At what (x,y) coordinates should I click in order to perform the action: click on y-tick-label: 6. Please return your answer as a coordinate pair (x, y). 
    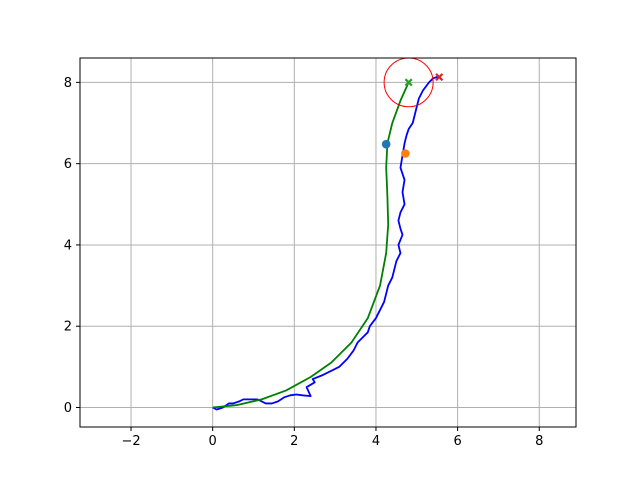
    Looking at the image, I should click on (68, 164).